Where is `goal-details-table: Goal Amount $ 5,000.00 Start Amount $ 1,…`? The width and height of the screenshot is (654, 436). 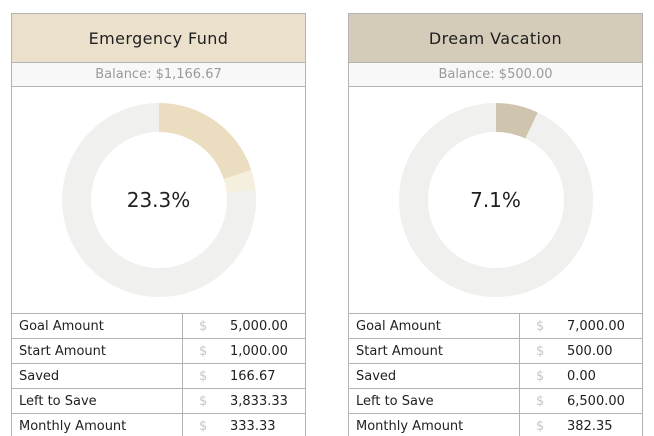
goal-details-table: Goal Amount $ 5,000.00 Start Amount $ 1,… is located at coordinates (158, 374).